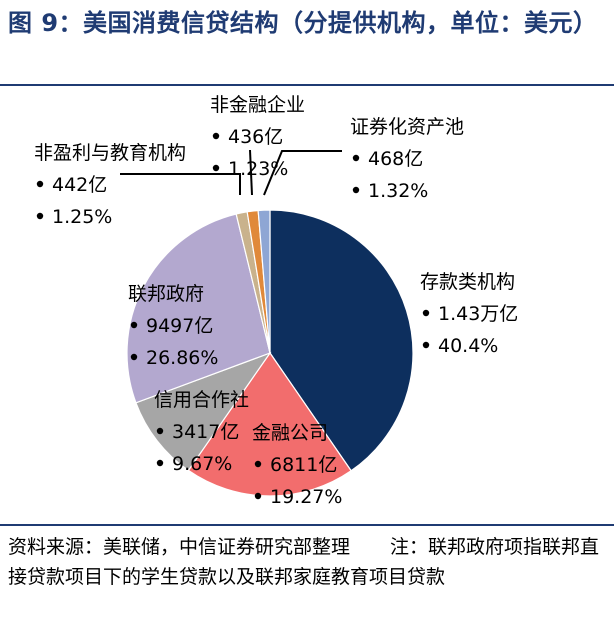 This screenshot has height=630, width=614. Describe the element at coordinates (307, 85) in the screenshot. I see `title-divider` at that location.